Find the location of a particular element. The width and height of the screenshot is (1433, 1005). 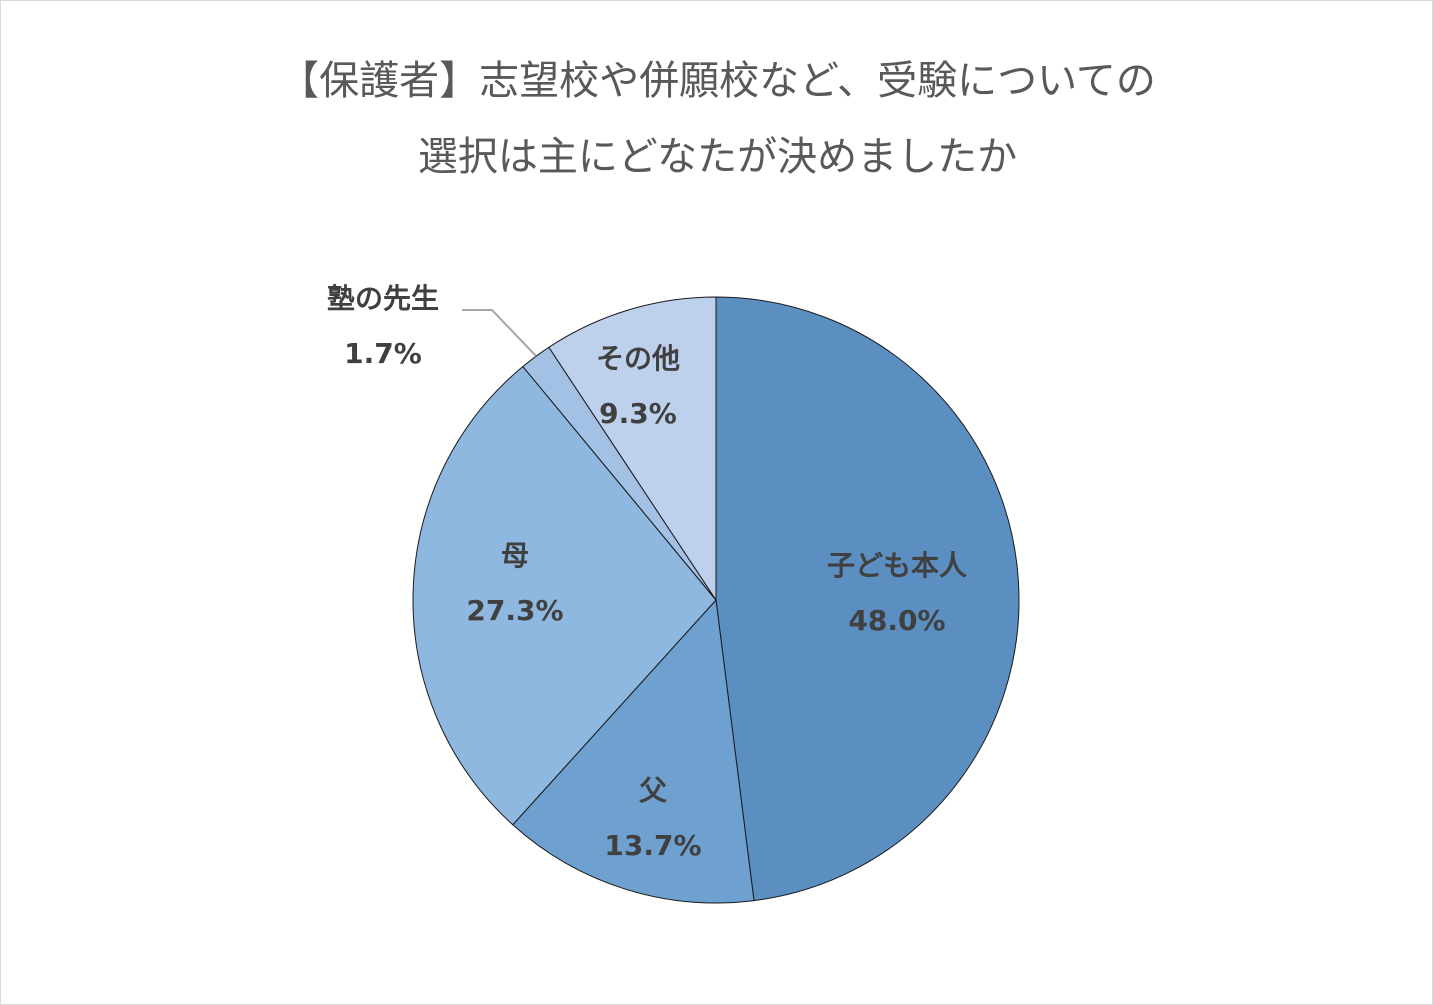

slice-label-3: 母 is located at coordinates (515, 555).